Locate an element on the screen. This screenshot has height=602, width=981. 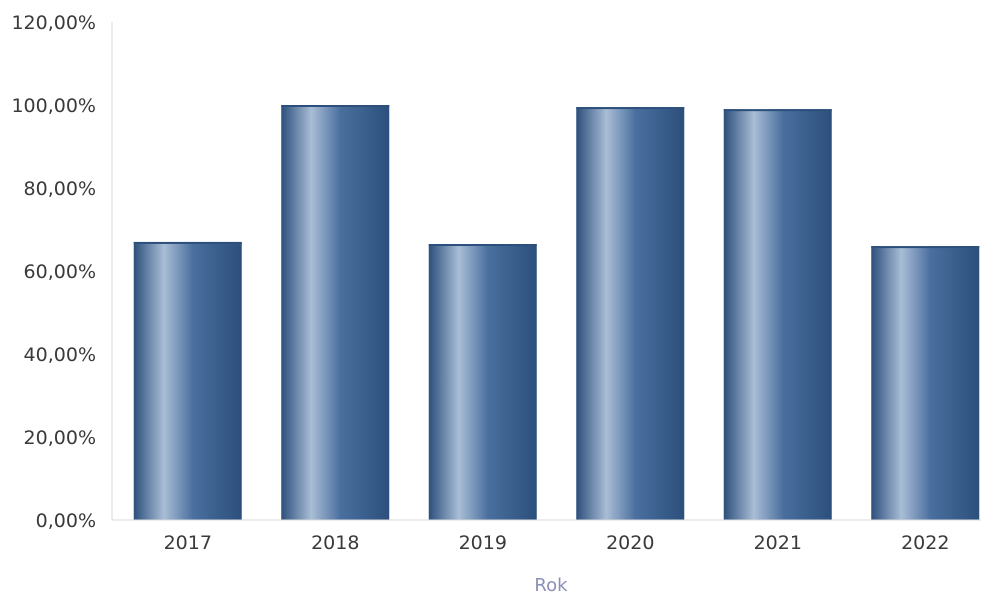
bar-top-edge-2021 is located at coordinates (777, 110).